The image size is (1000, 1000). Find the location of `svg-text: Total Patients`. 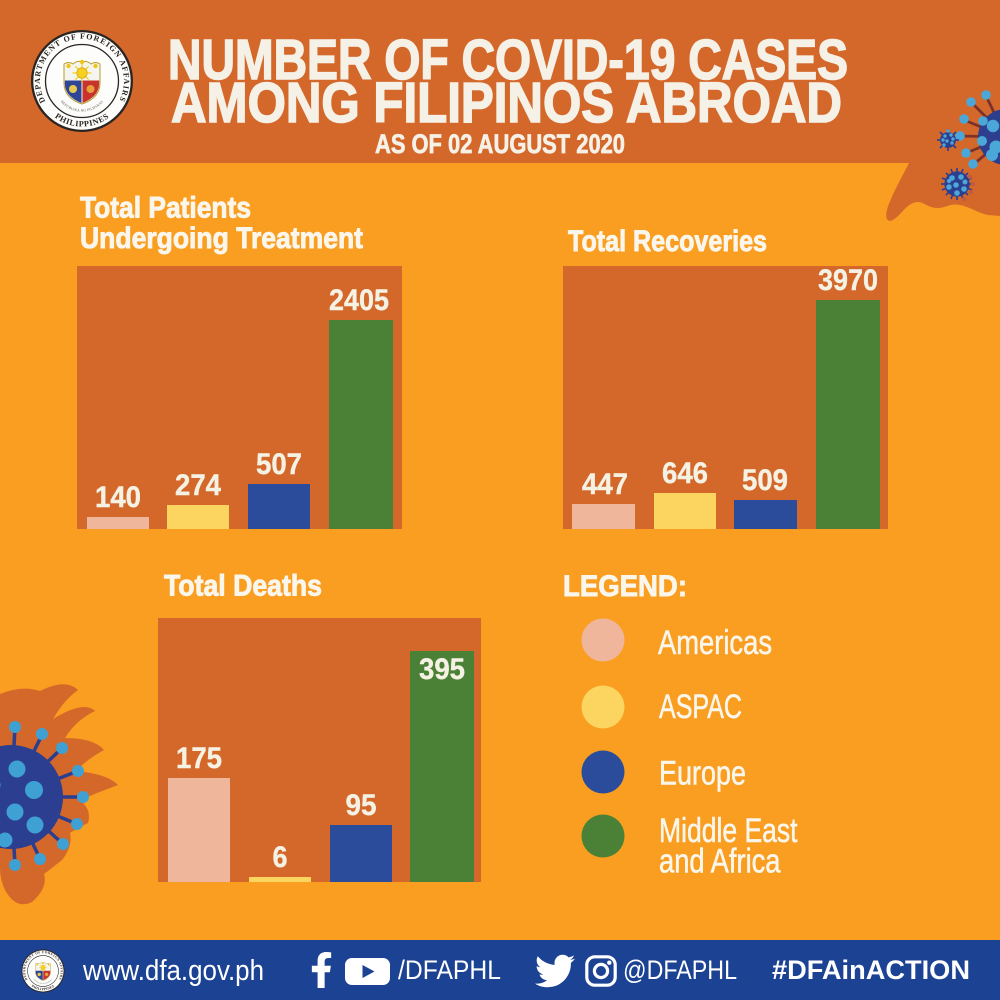

svg-text: Total Patients is located at coordinates (165, 208).